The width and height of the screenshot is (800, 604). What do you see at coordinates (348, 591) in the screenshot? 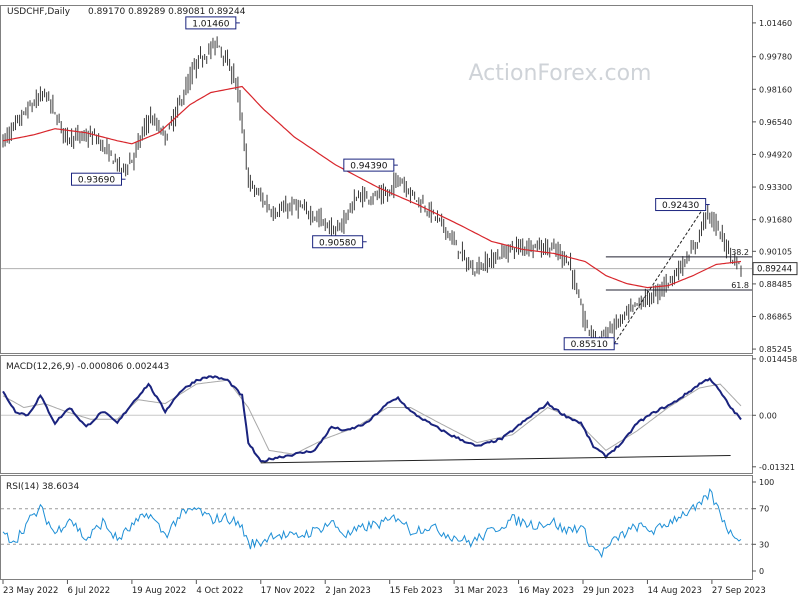
I see `x-tick-label: 2 Jan 2023` at bounding box center [348, 591].